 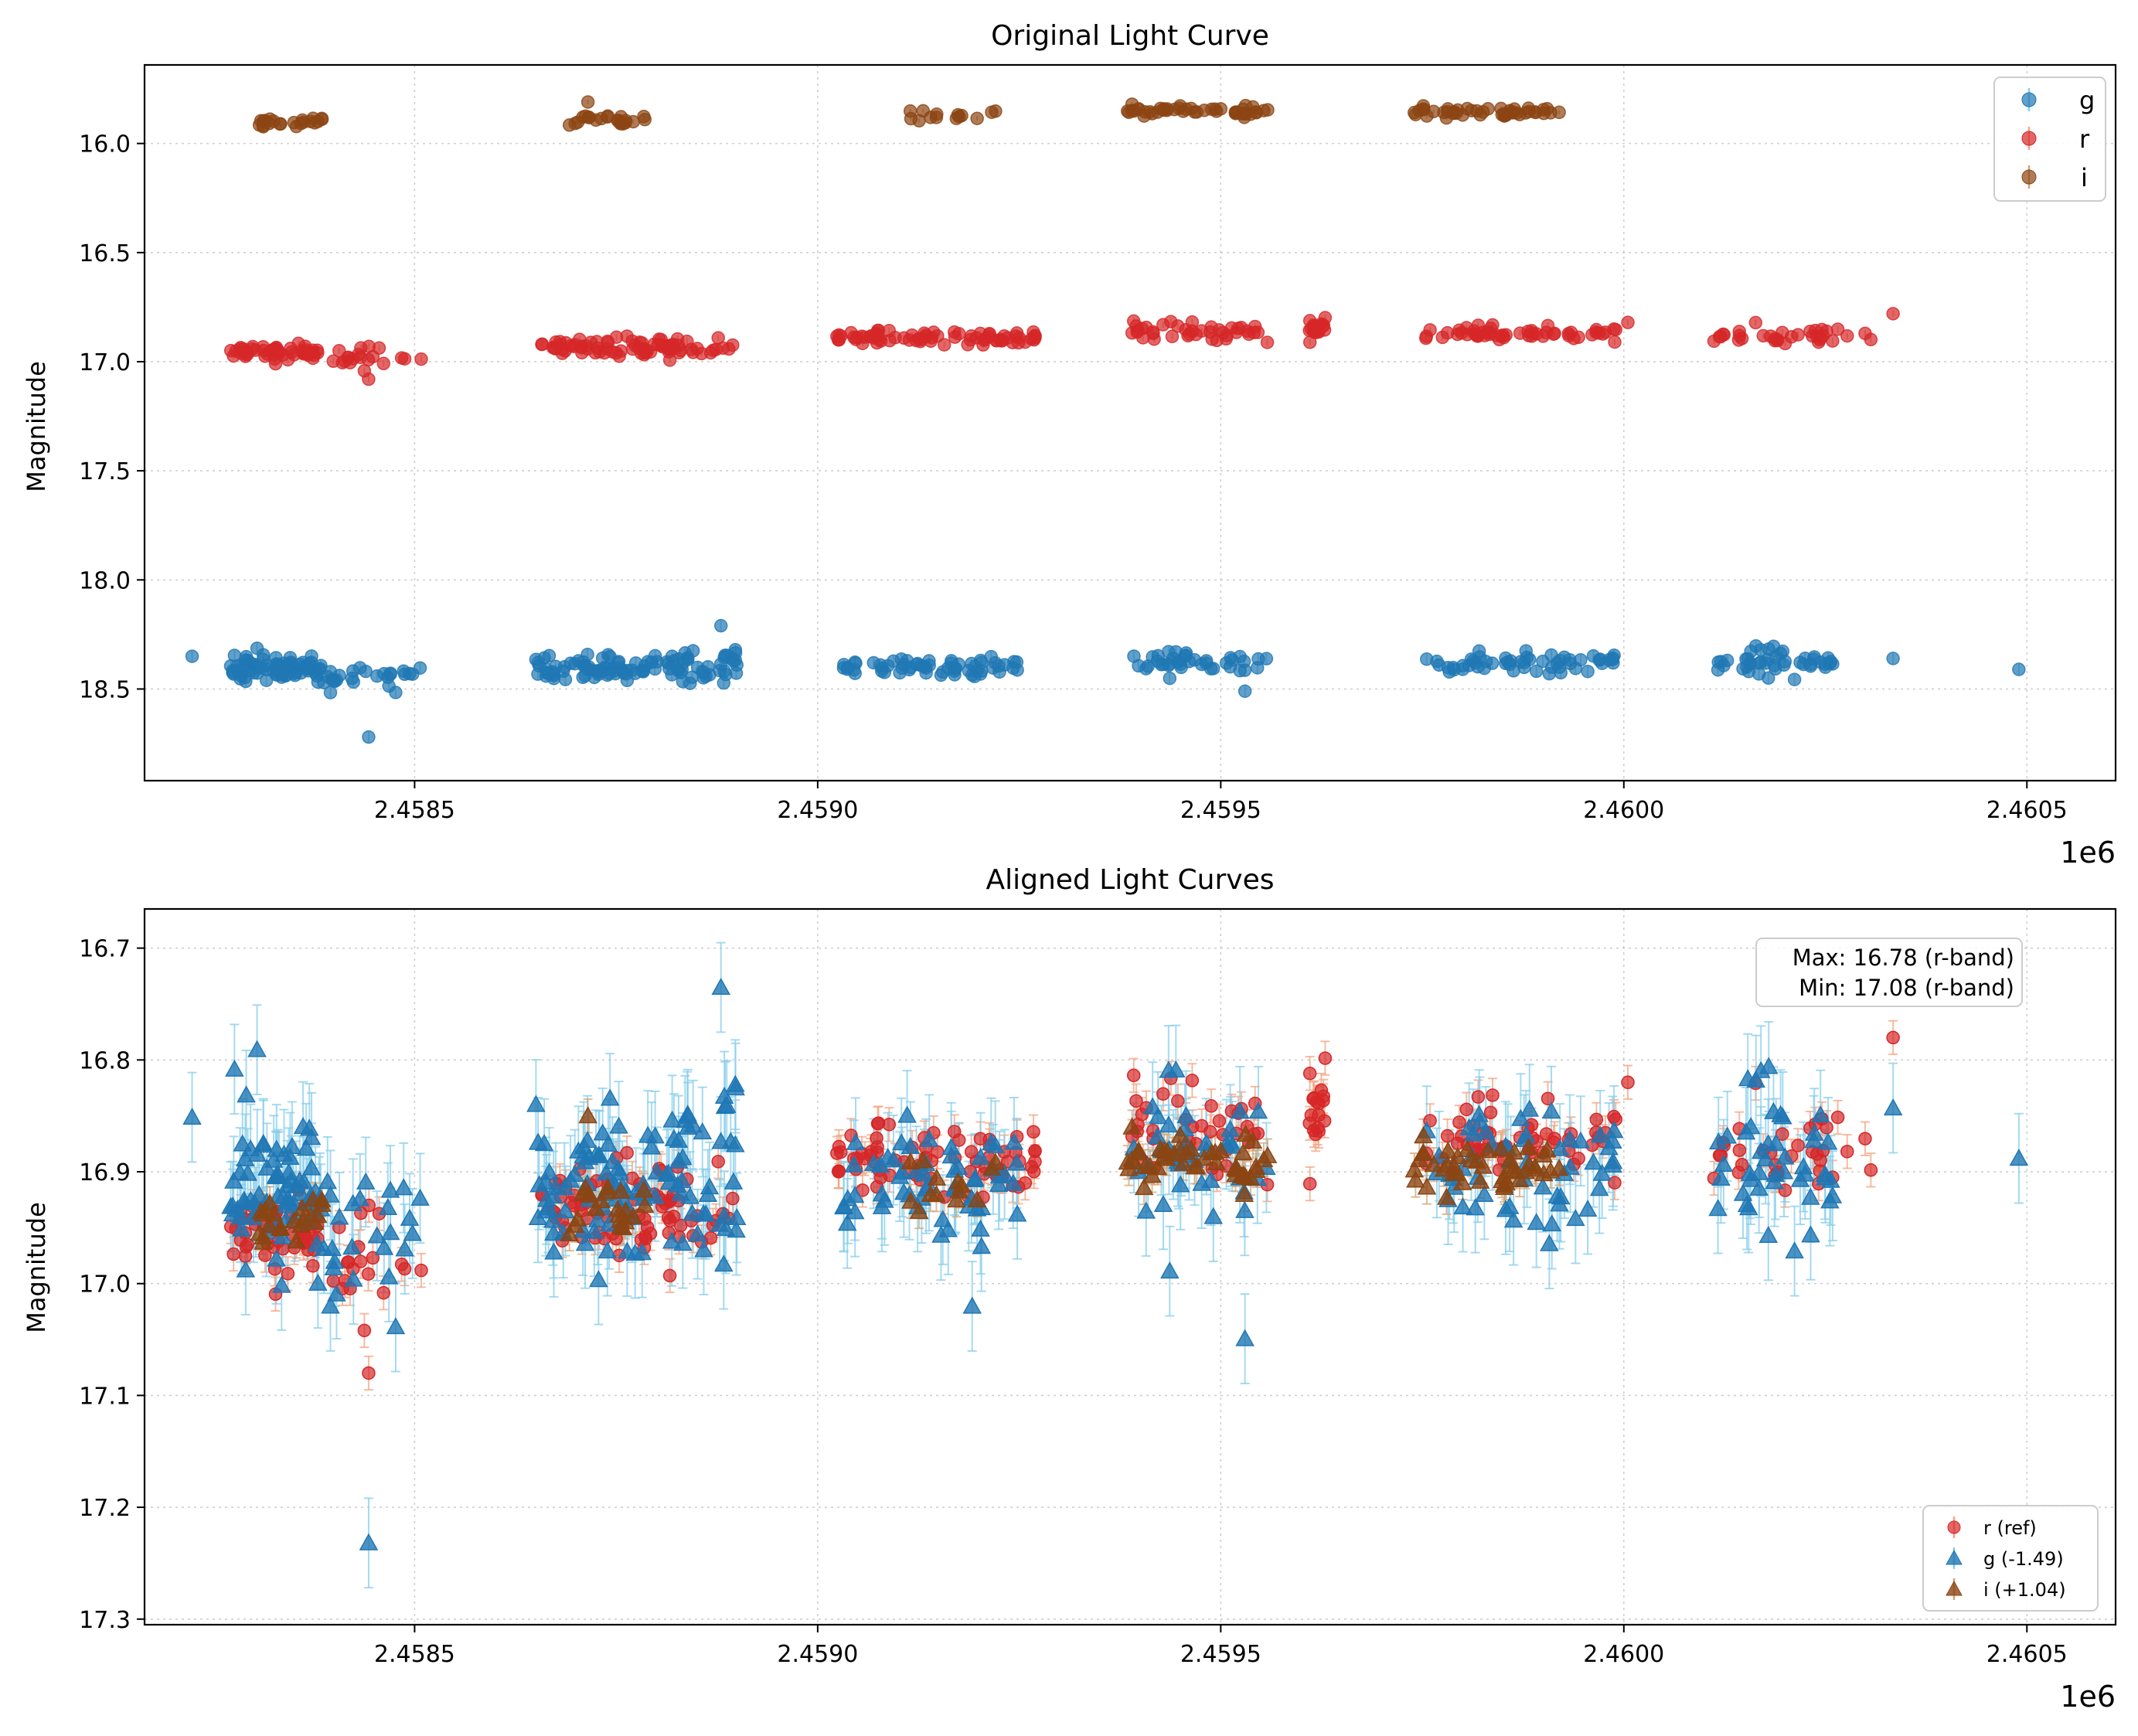 What do you see at coordinates (105, 690) in the screenshot?
I see `original-ytick-label: 18.5` at bounding box center [105, 690].